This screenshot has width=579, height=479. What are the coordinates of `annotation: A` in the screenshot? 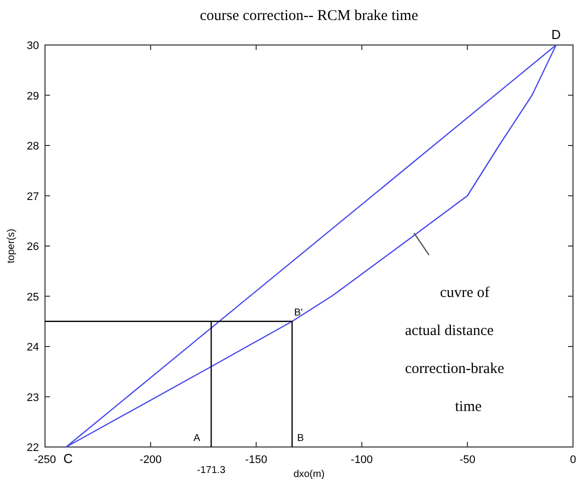 It's located at (197, 438).